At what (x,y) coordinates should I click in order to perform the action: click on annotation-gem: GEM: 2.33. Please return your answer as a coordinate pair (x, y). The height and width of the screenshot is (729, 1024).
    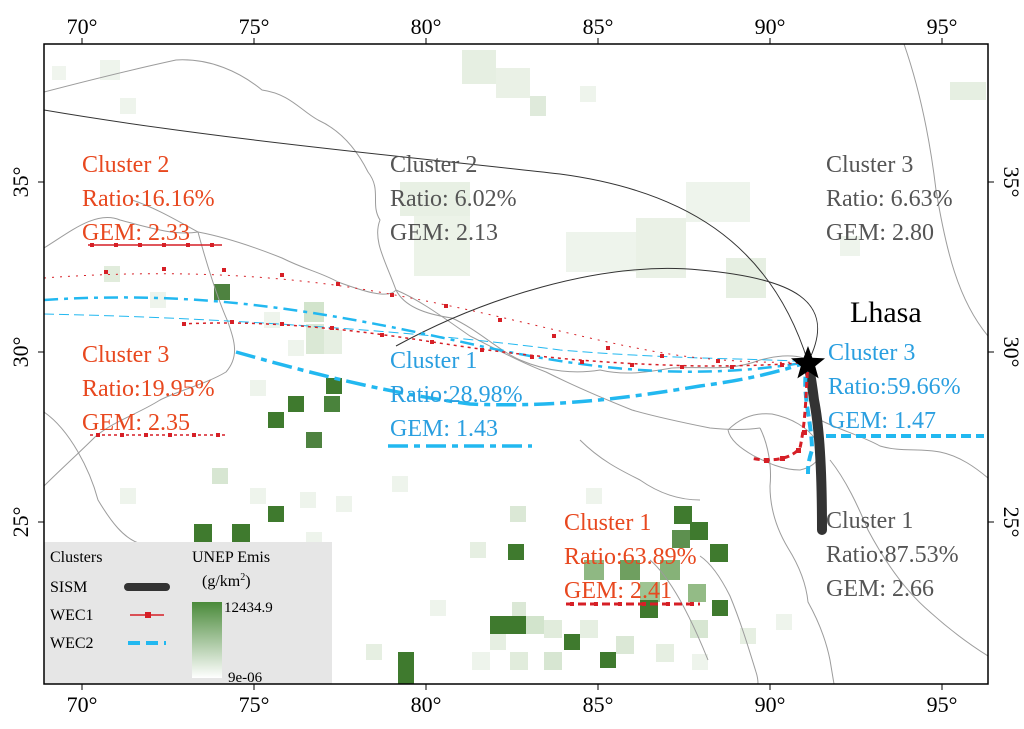
    Looking at the image, I should click on (136, 233).